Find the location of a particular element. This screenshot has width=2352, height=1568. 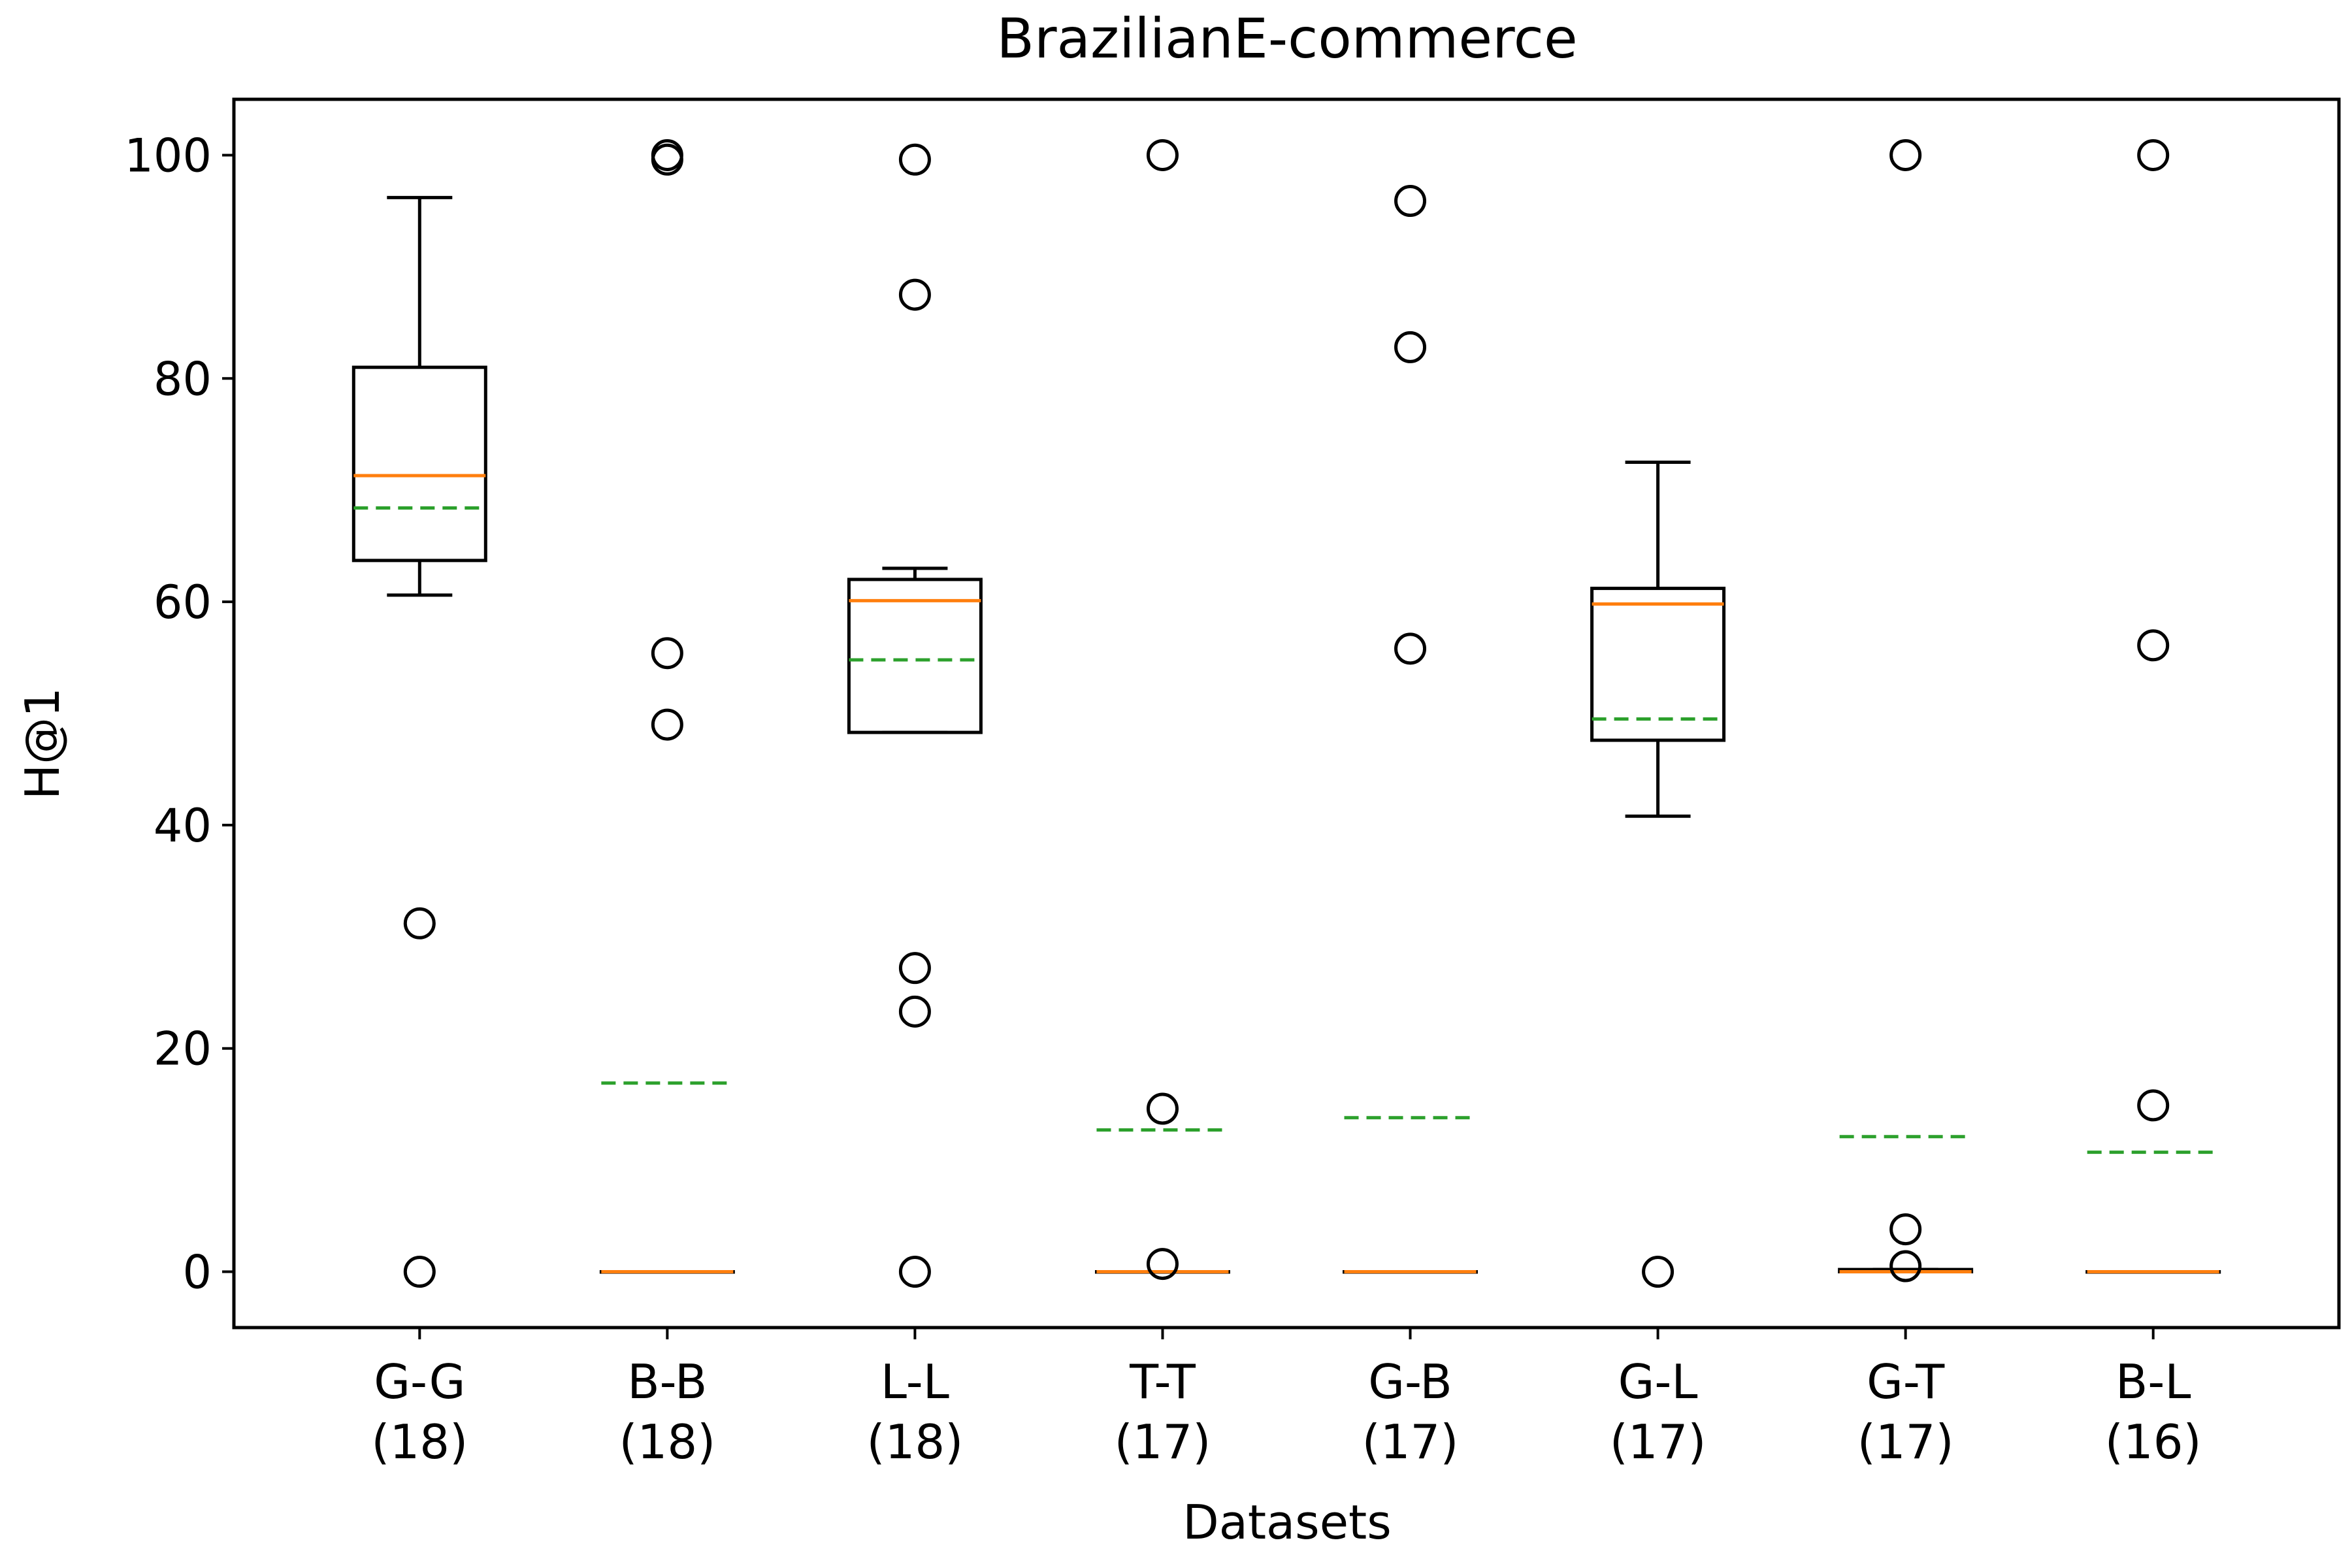

x-tick-label: B-B is located at coordinates (667, 1381).